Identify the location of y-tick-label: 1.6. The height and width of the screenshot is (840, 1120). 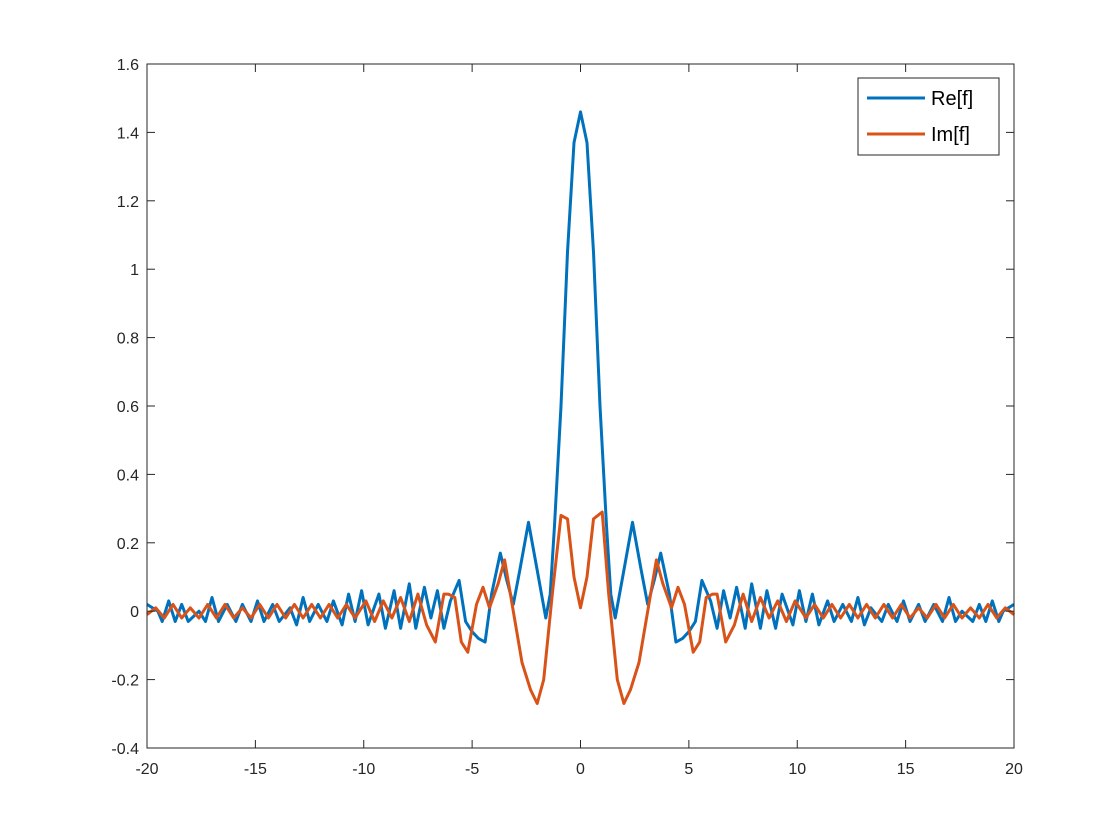
(128, 65).